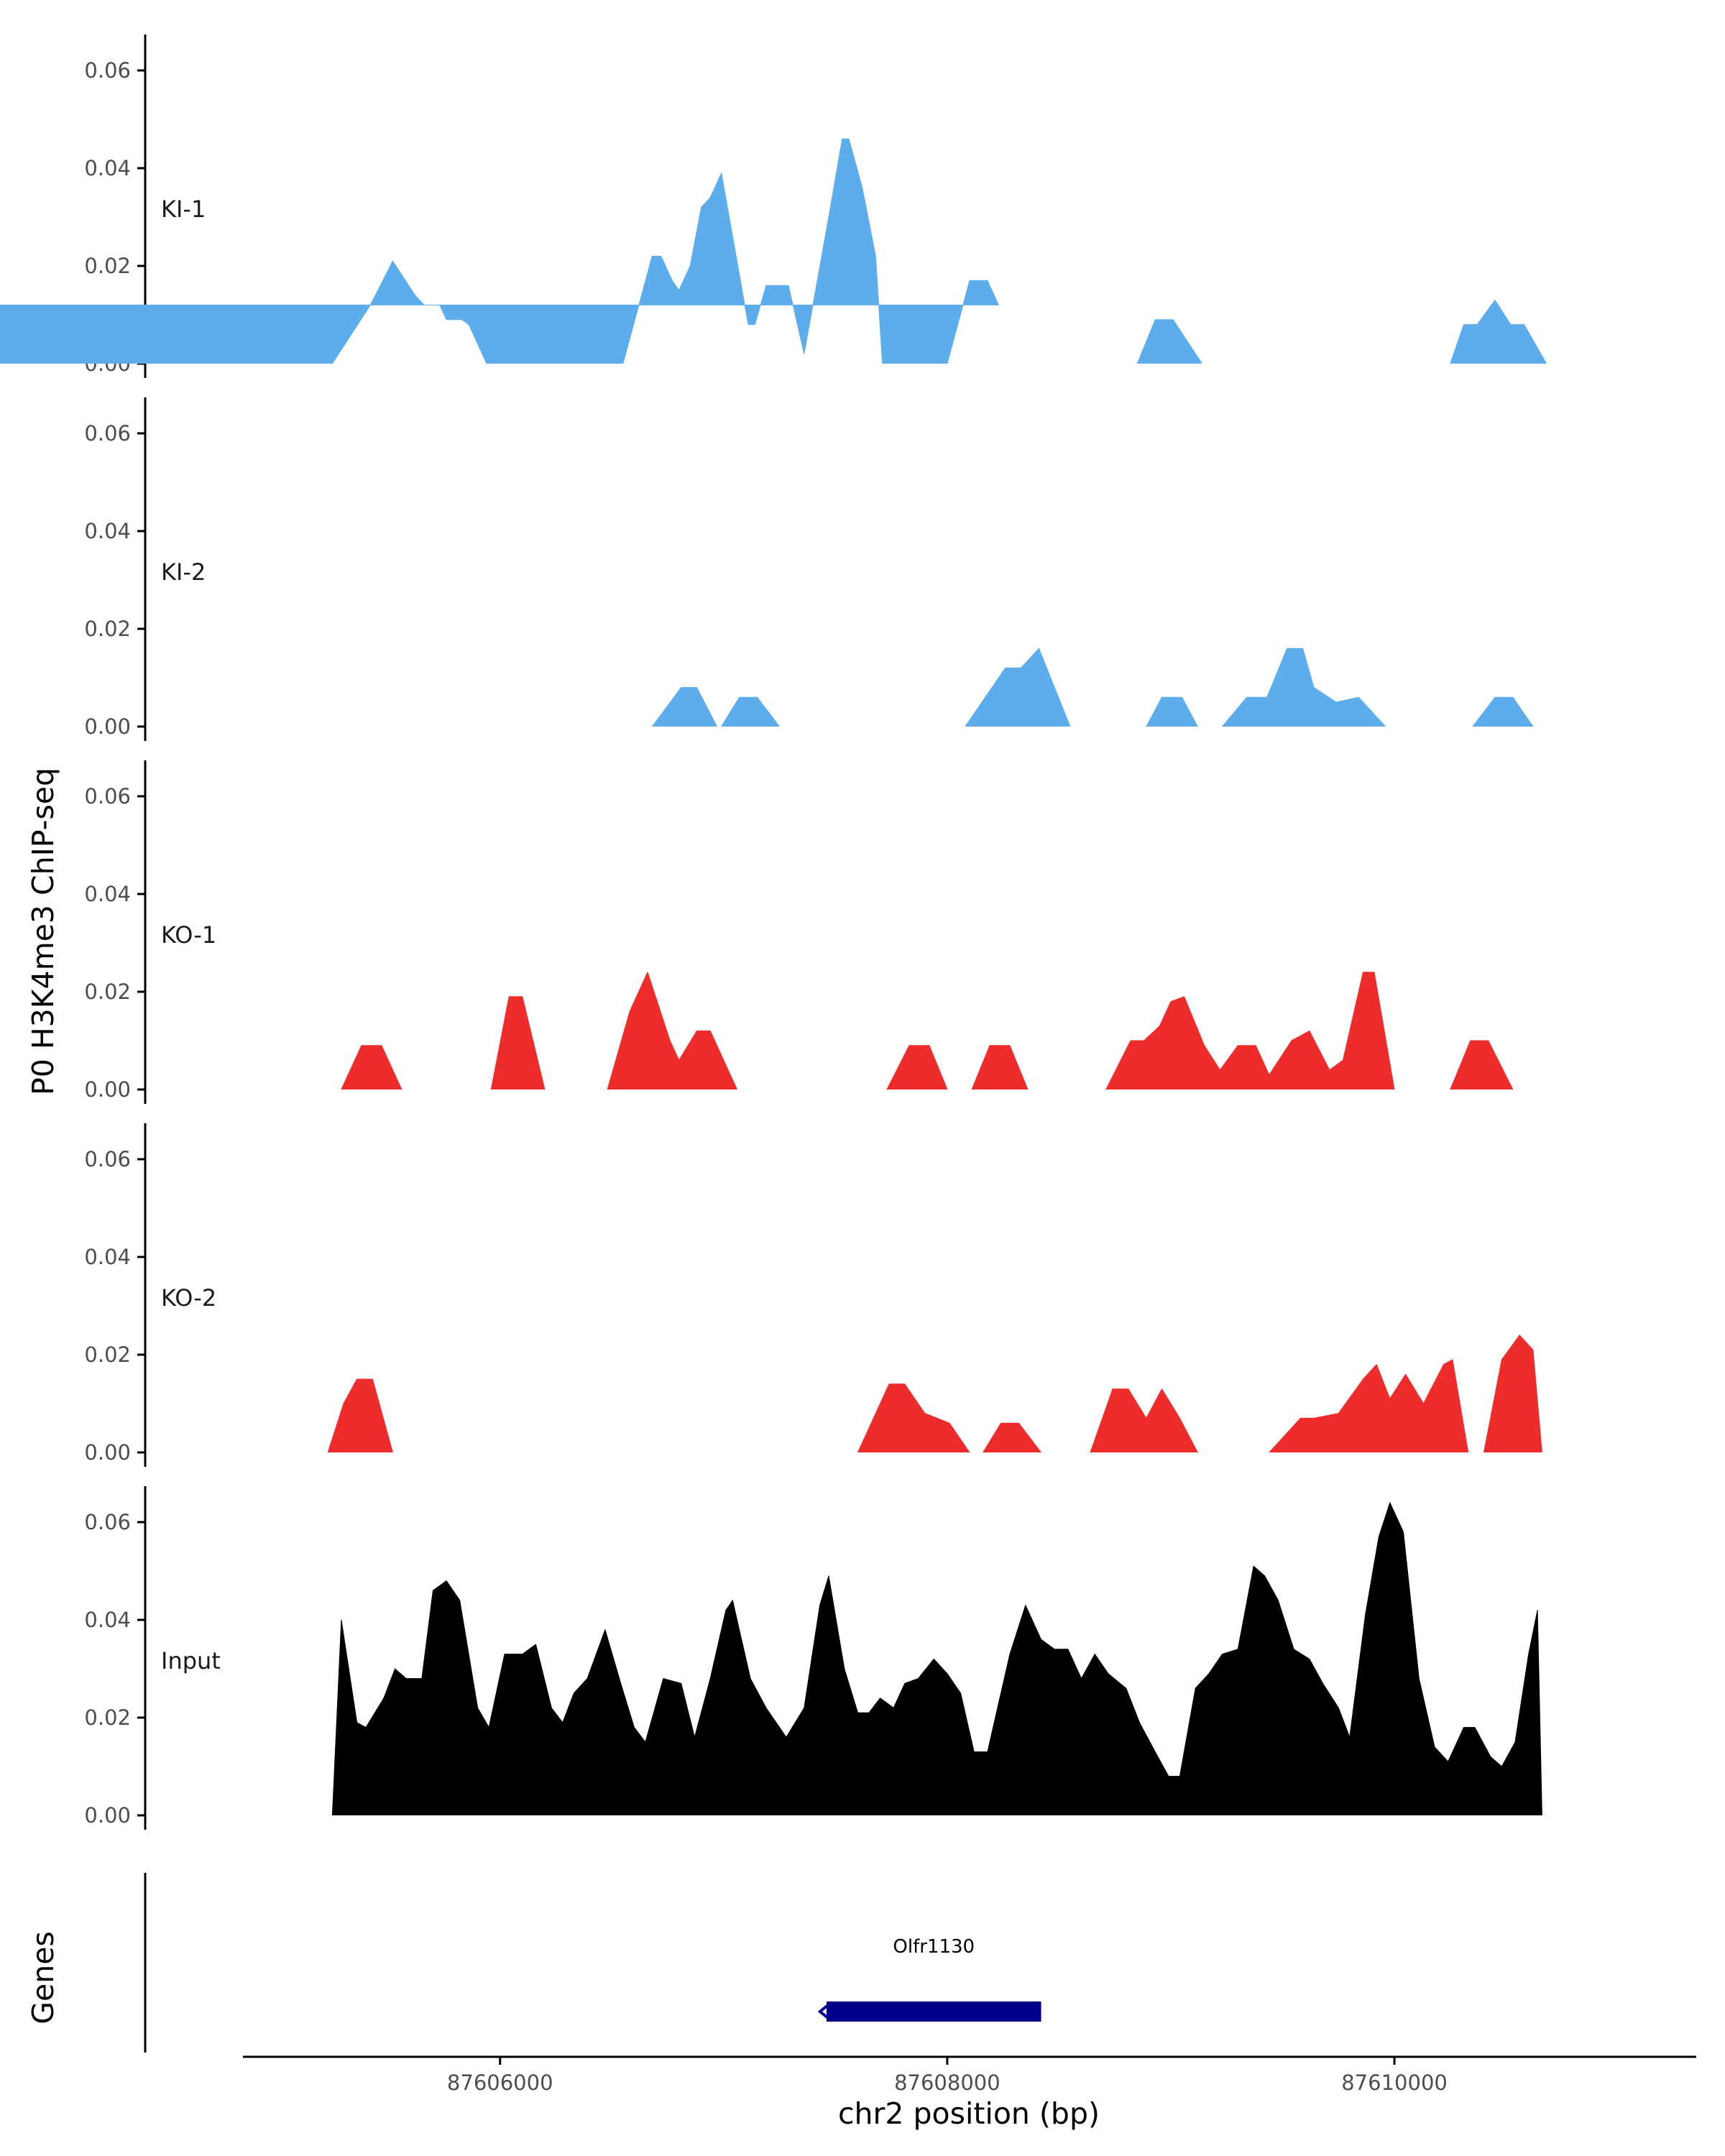  I want to click on y-axis-title: P0 H3K4me3 ChIP-seq, so click(43, 931).